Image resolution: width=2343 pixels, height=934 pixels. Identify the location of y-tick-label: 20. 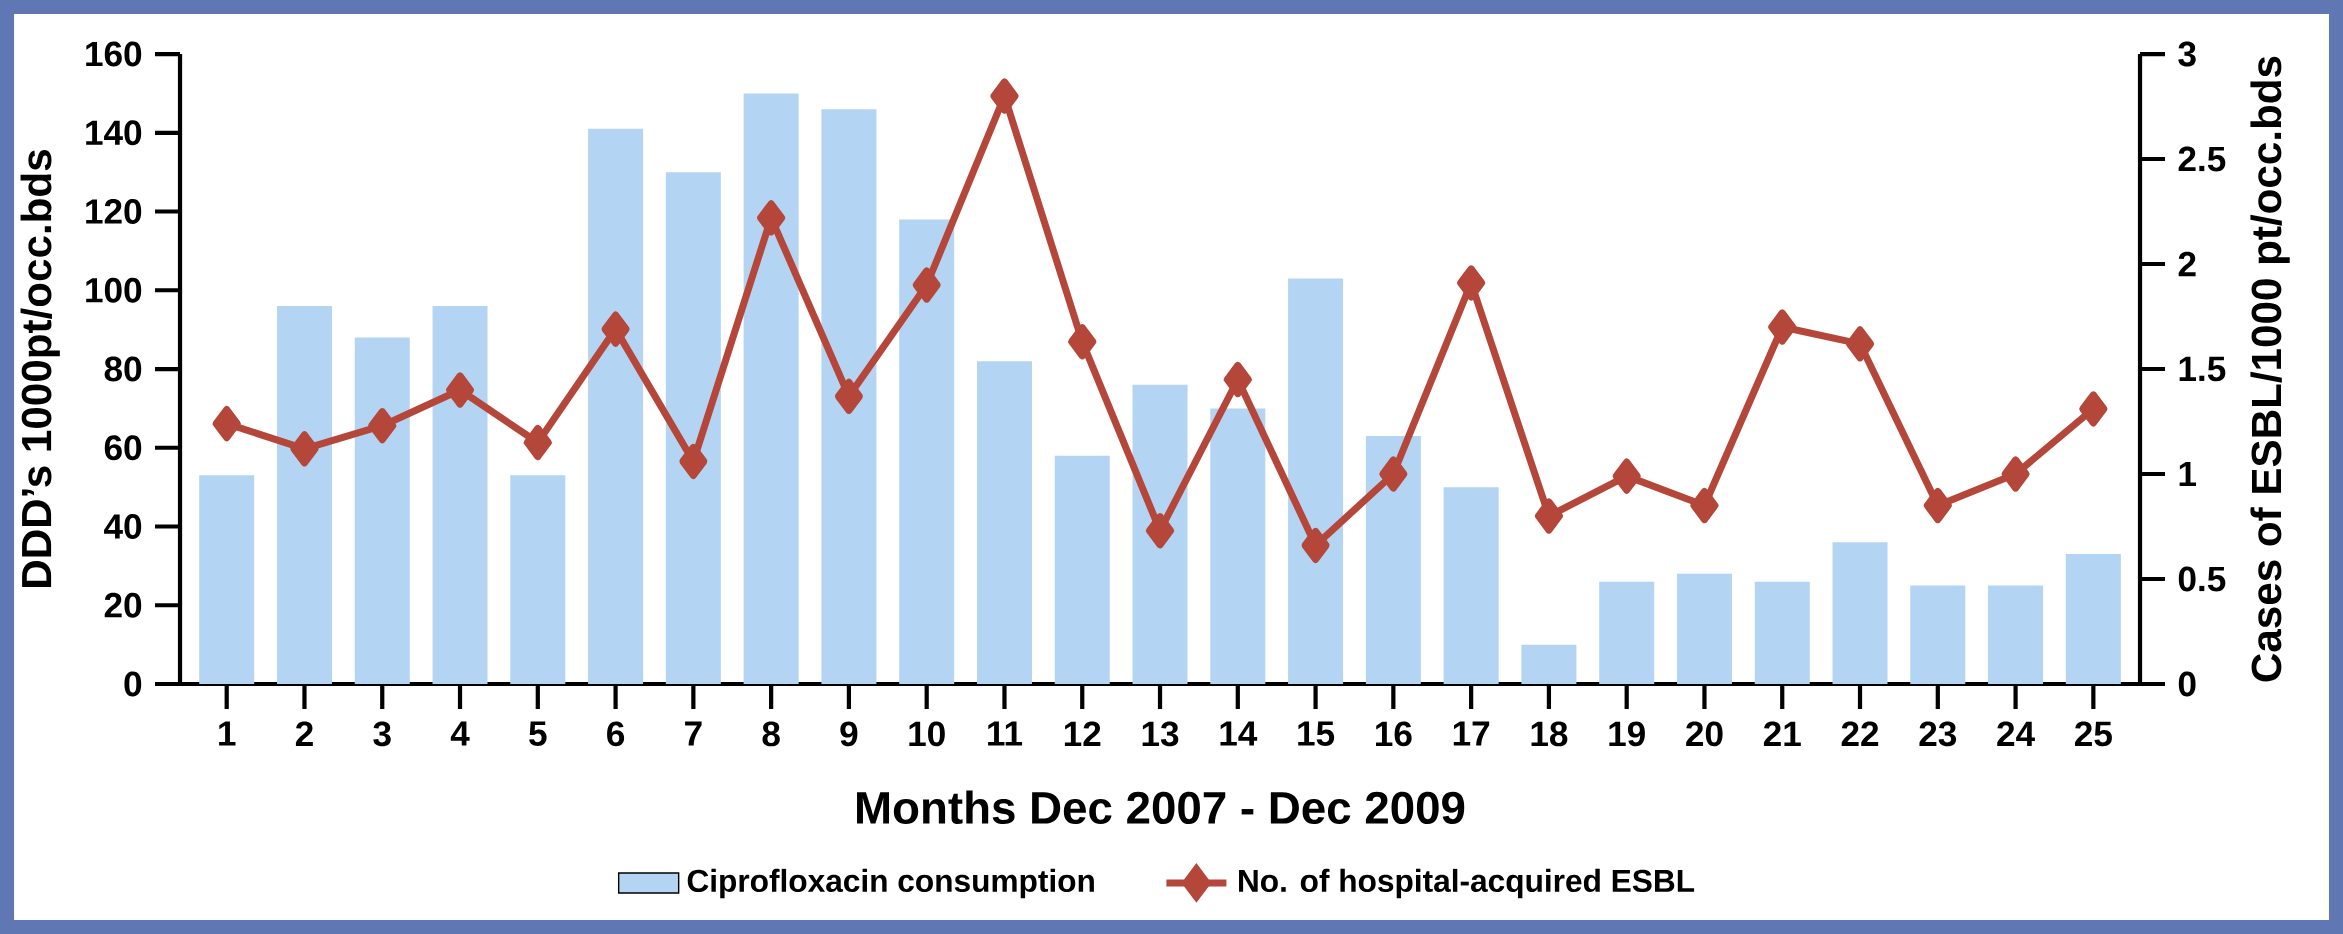
(123, 605).